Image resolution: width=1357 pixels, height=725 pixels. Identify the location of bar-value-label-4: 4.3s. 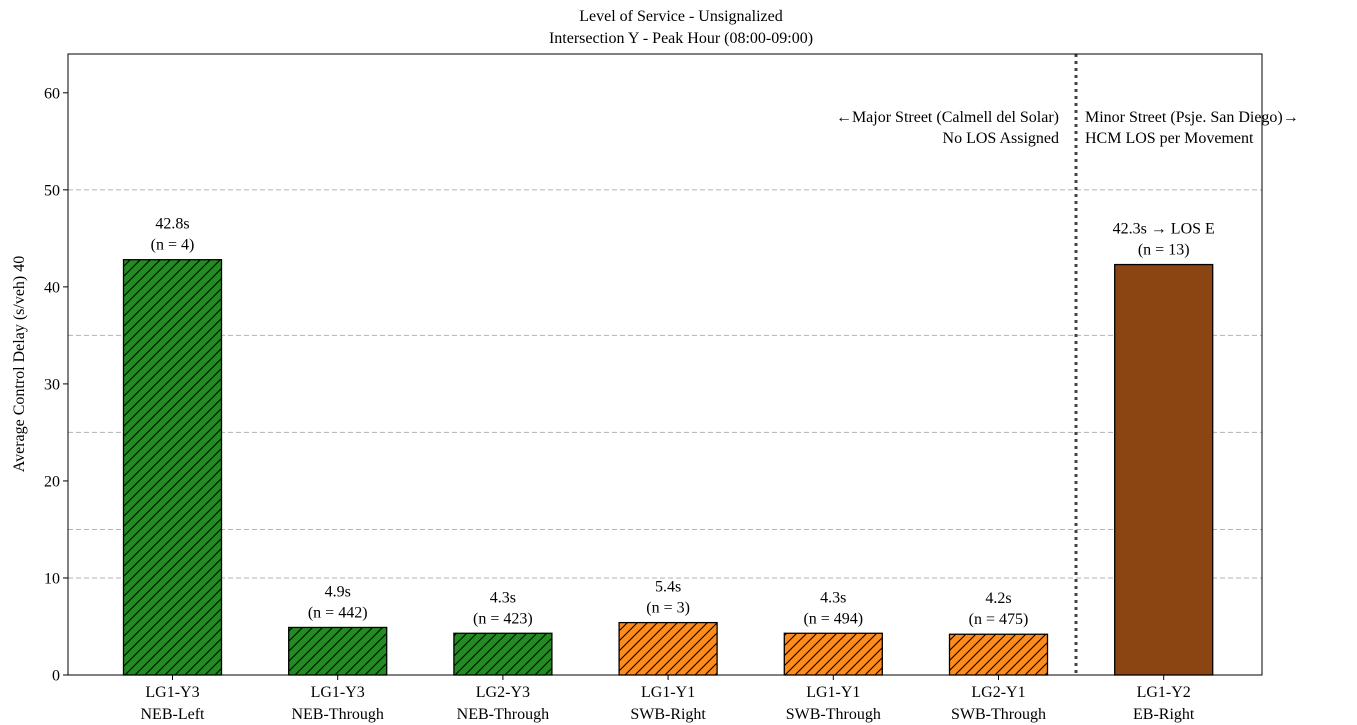
(833, 597).